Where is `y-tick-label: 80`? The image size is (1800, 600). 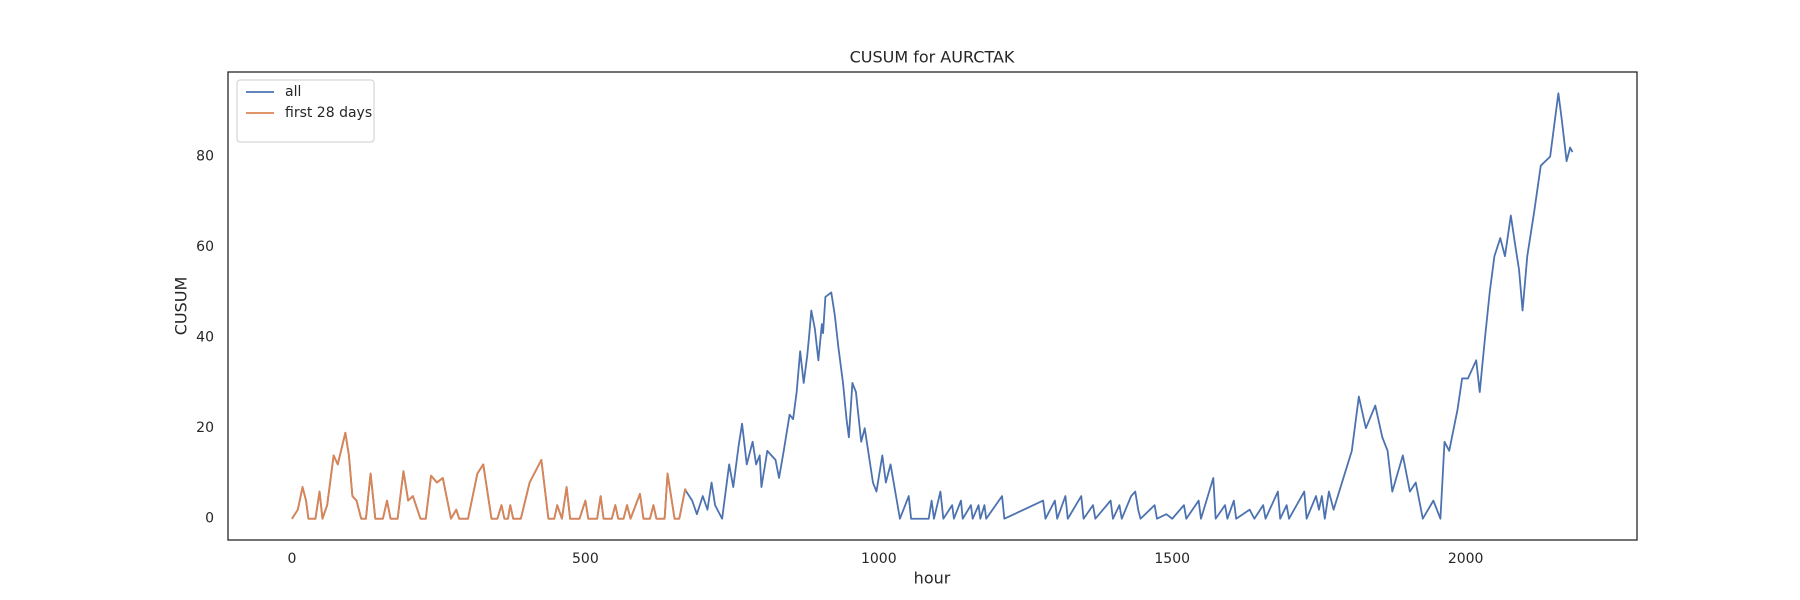 y-tick-label: 80 is located at coordinates (205, 157).